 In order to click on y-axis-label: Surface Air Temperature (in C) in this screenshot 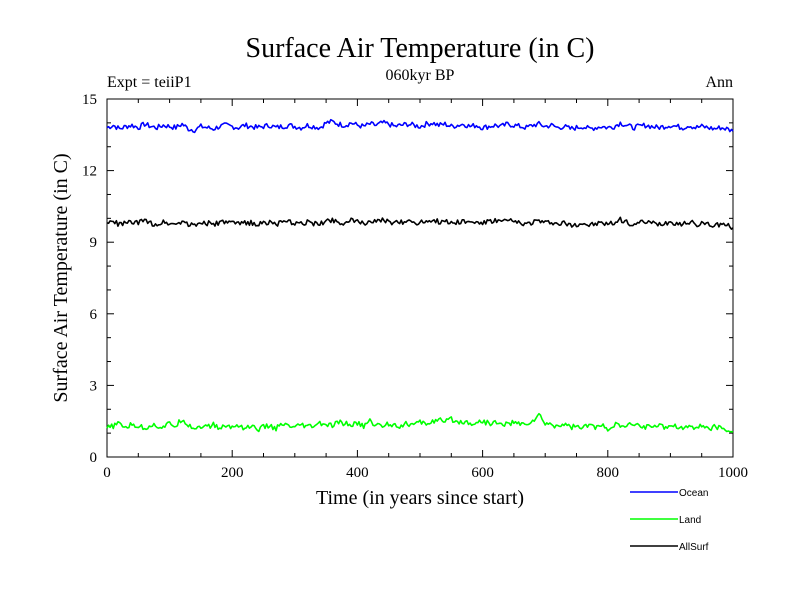, I will do `click(61, 277)`.